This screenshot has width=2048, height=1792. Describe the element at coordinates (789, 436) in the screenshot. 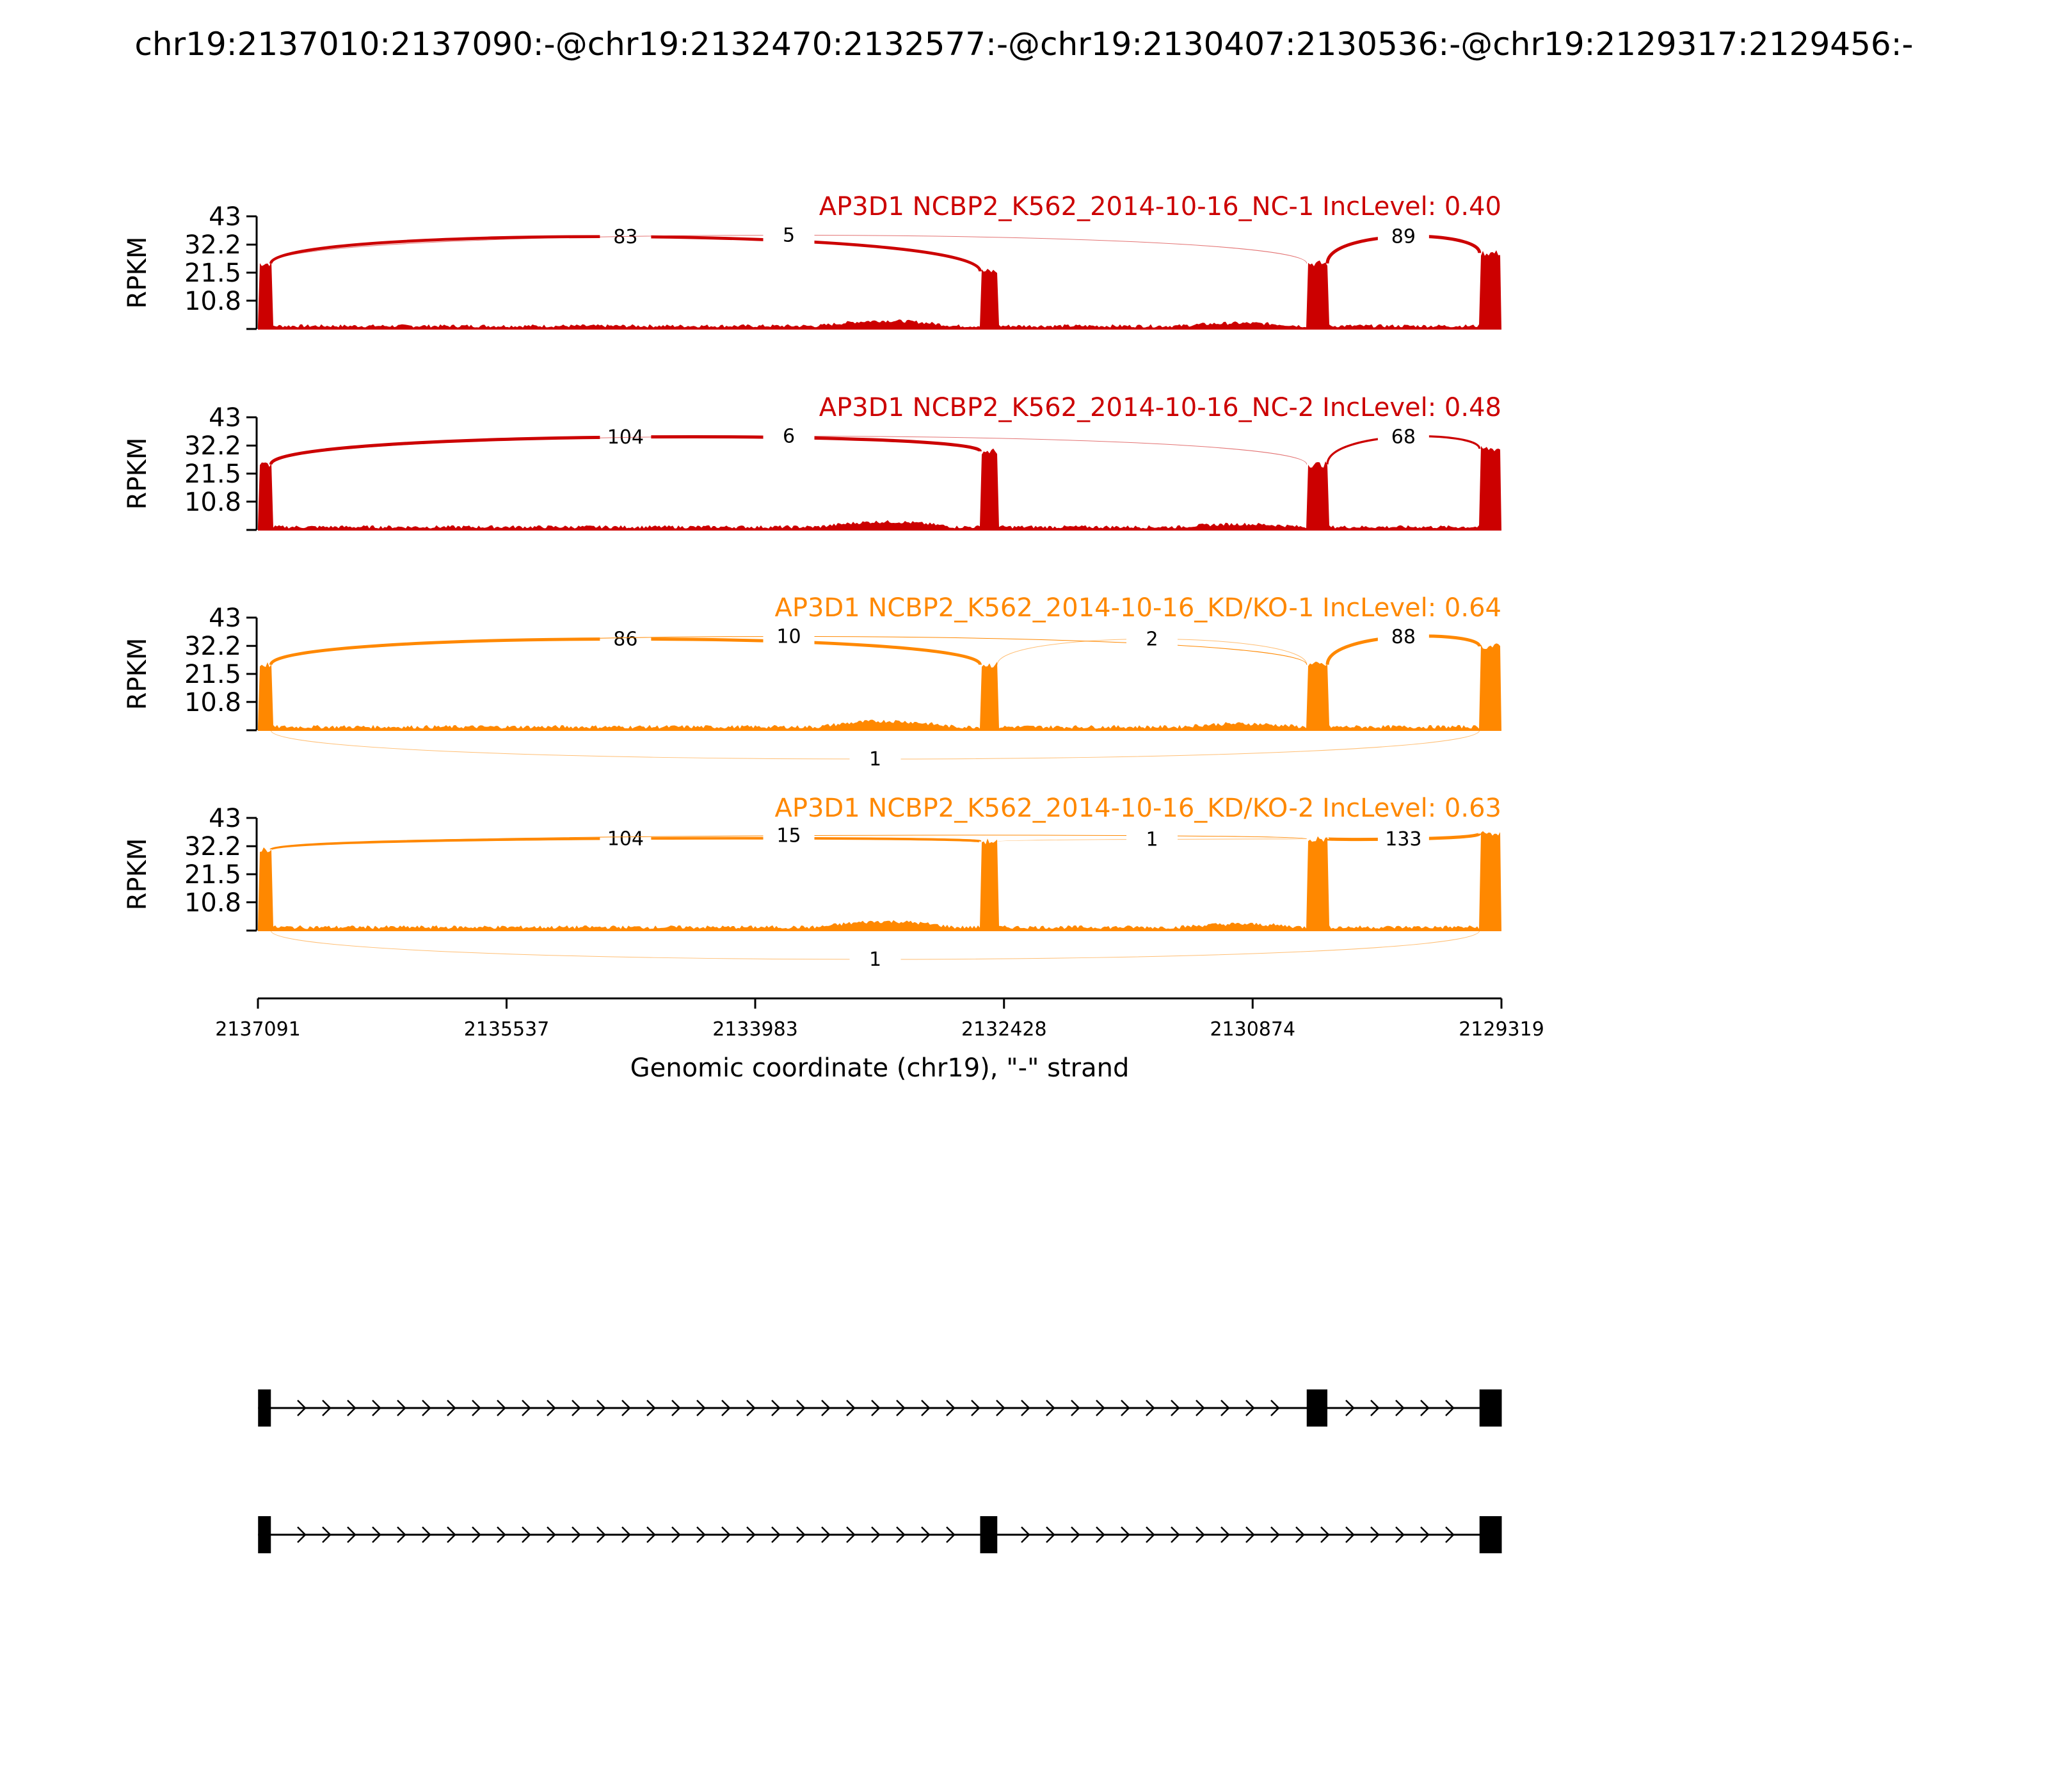

I see `junction-count: 6` at that location.